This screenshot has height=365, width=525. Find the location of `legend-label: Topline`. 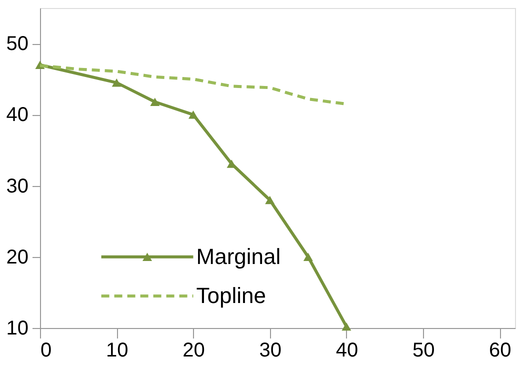

legend-label: Topline is located at coordinates (231, 295).